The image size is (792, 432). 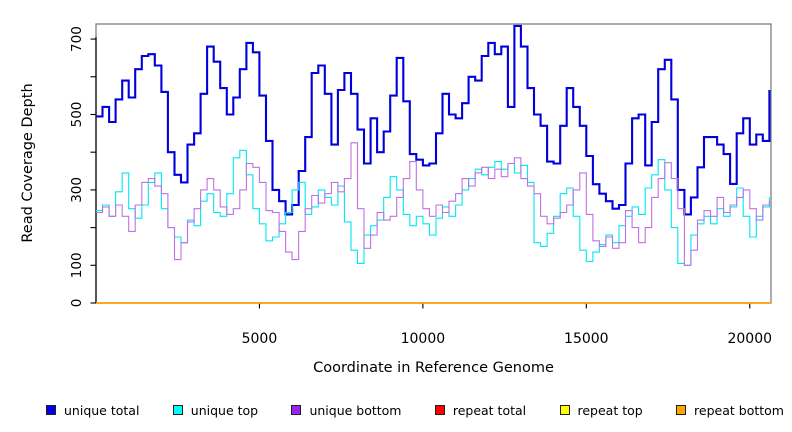 What do you see at coordinates (681, 410) in the screenshot?
I see `legend-swatch-repeat-bottom` at bounding box center [681, 410].